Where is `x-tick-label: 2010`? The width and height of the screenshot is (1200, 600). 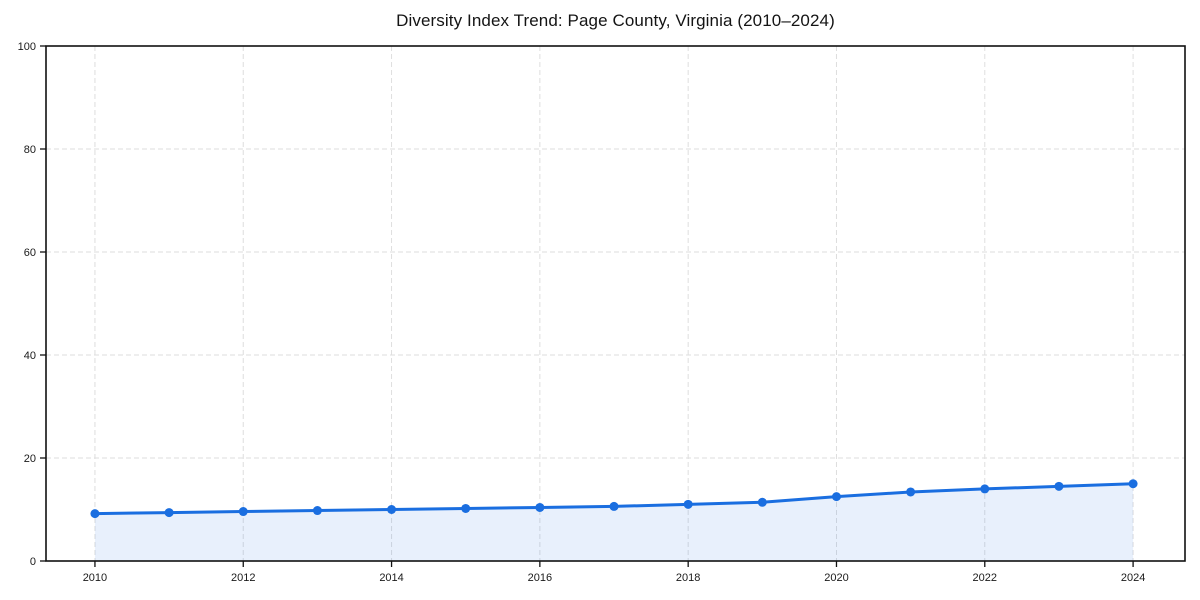 x-tick-label: 2010 is located at coordinates (95, 578).